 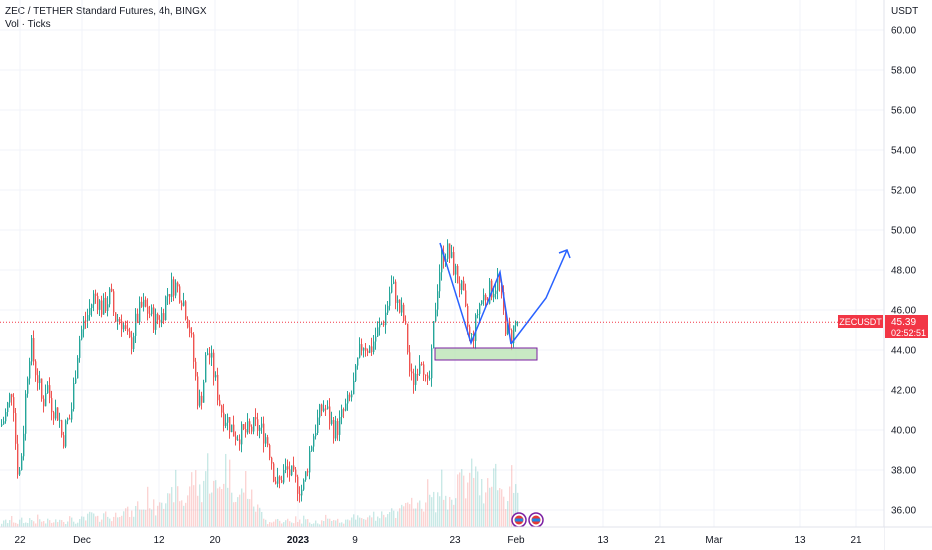 What do you see at coordinates (903, 151) in the screenshot?
I see `price-tick-label: 54.00` at bounding box center [903, 151].